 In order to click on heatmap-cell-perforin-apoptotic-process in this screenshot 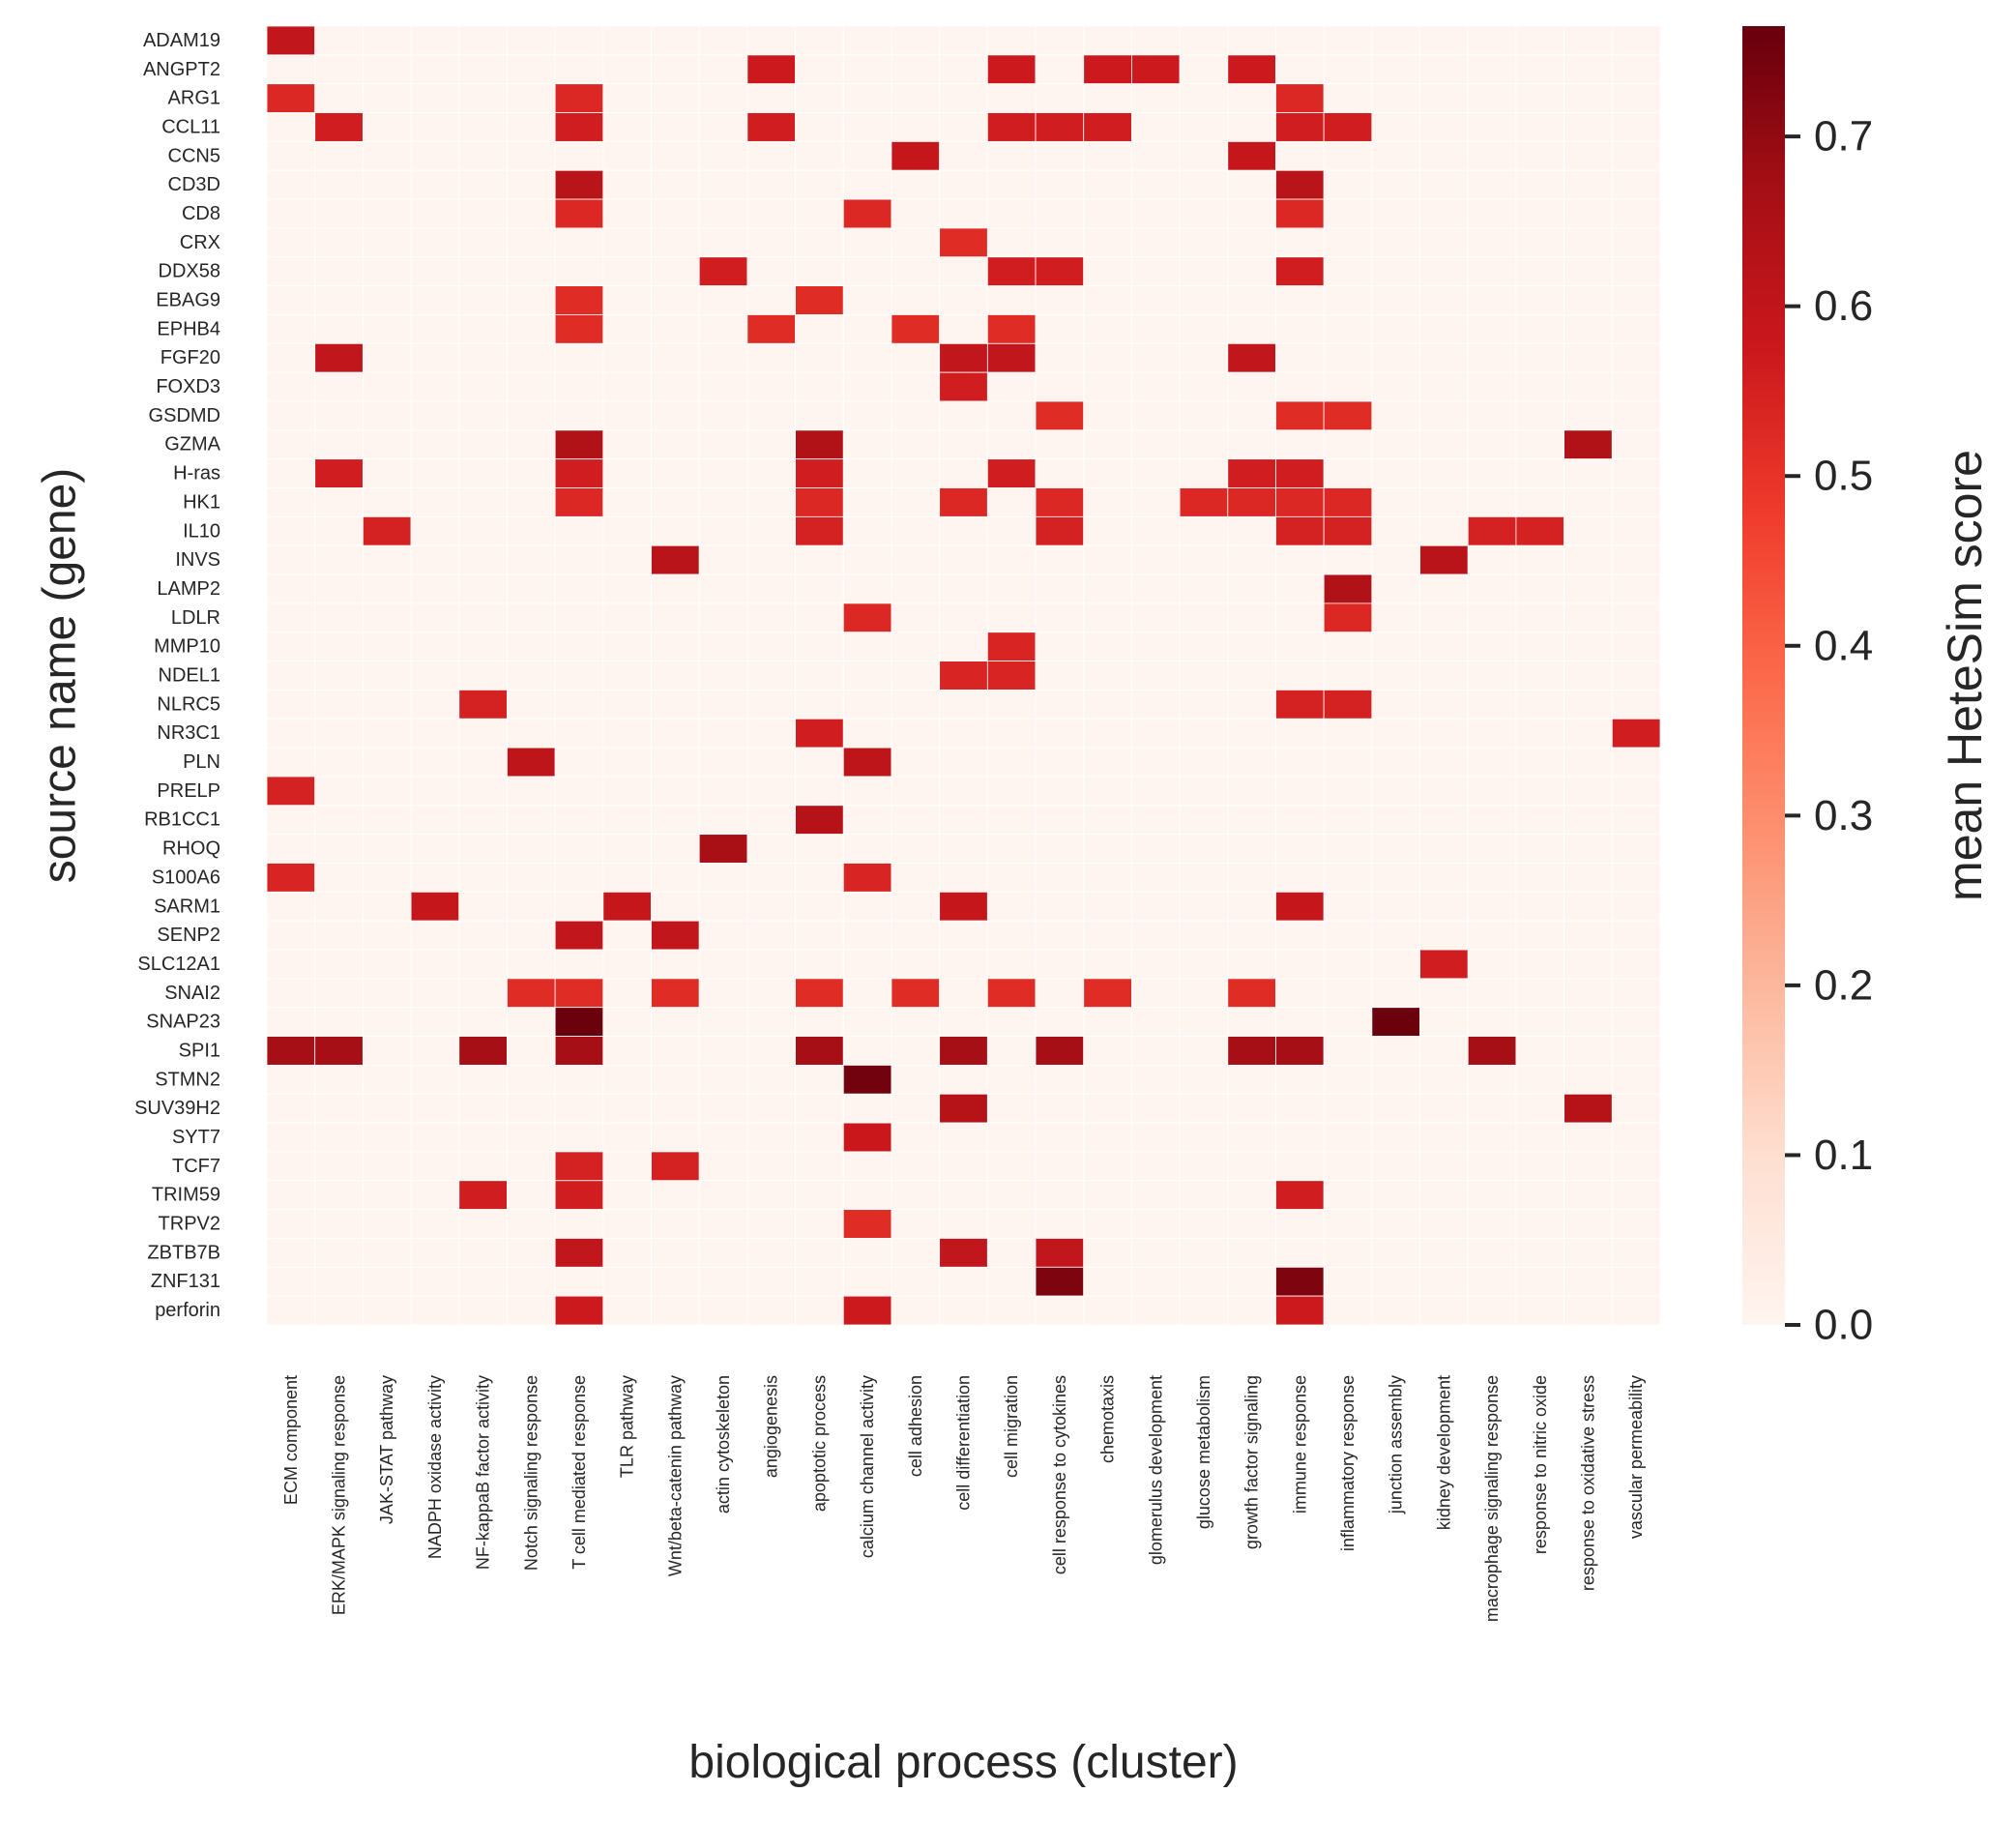, I will do `click(819, 1310)`.